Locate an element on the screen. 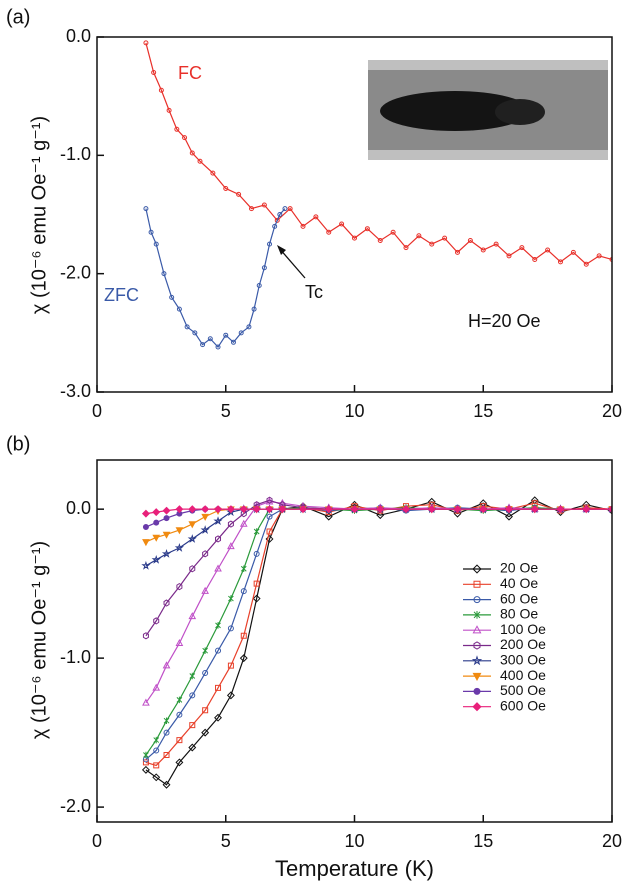  y-tick-label: -2.0 is located at coordinates (75, 272).